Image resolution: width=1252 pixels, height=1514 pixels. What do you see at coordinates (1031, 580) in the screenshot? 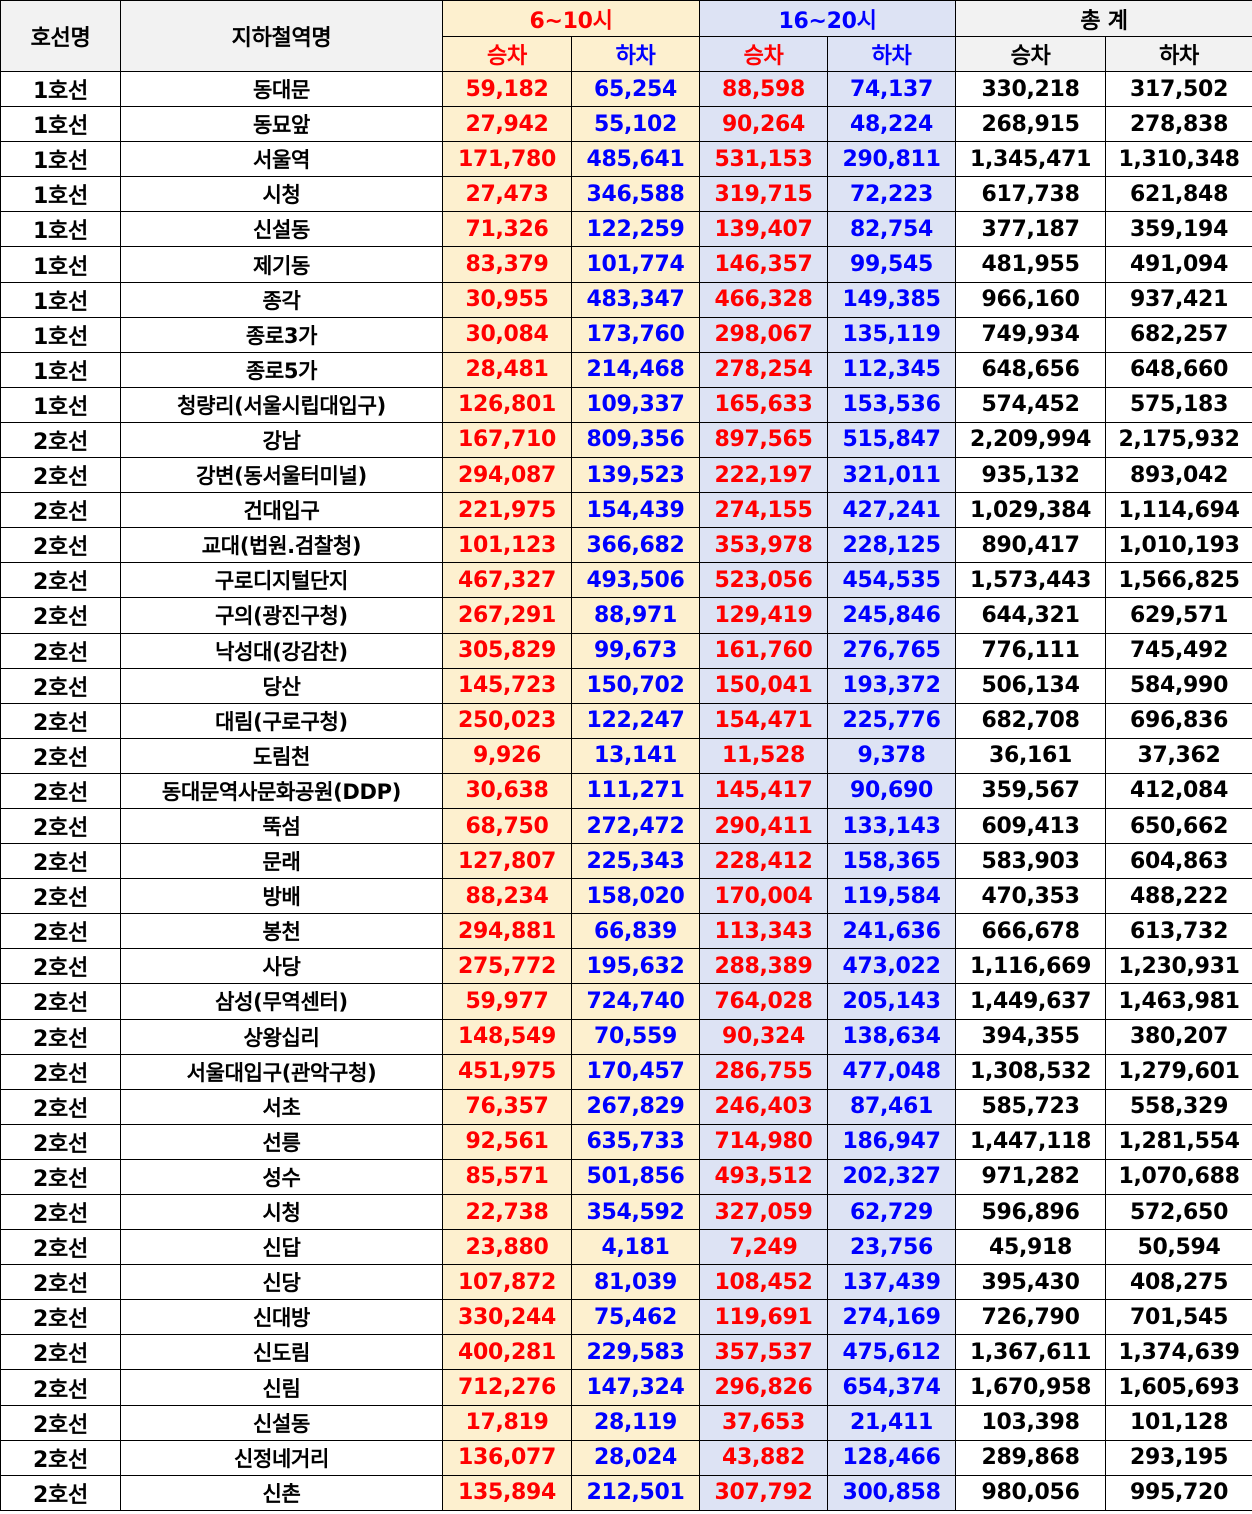
I see `total-board-cell: 1,573,443` at bounding box center [1031, 580].